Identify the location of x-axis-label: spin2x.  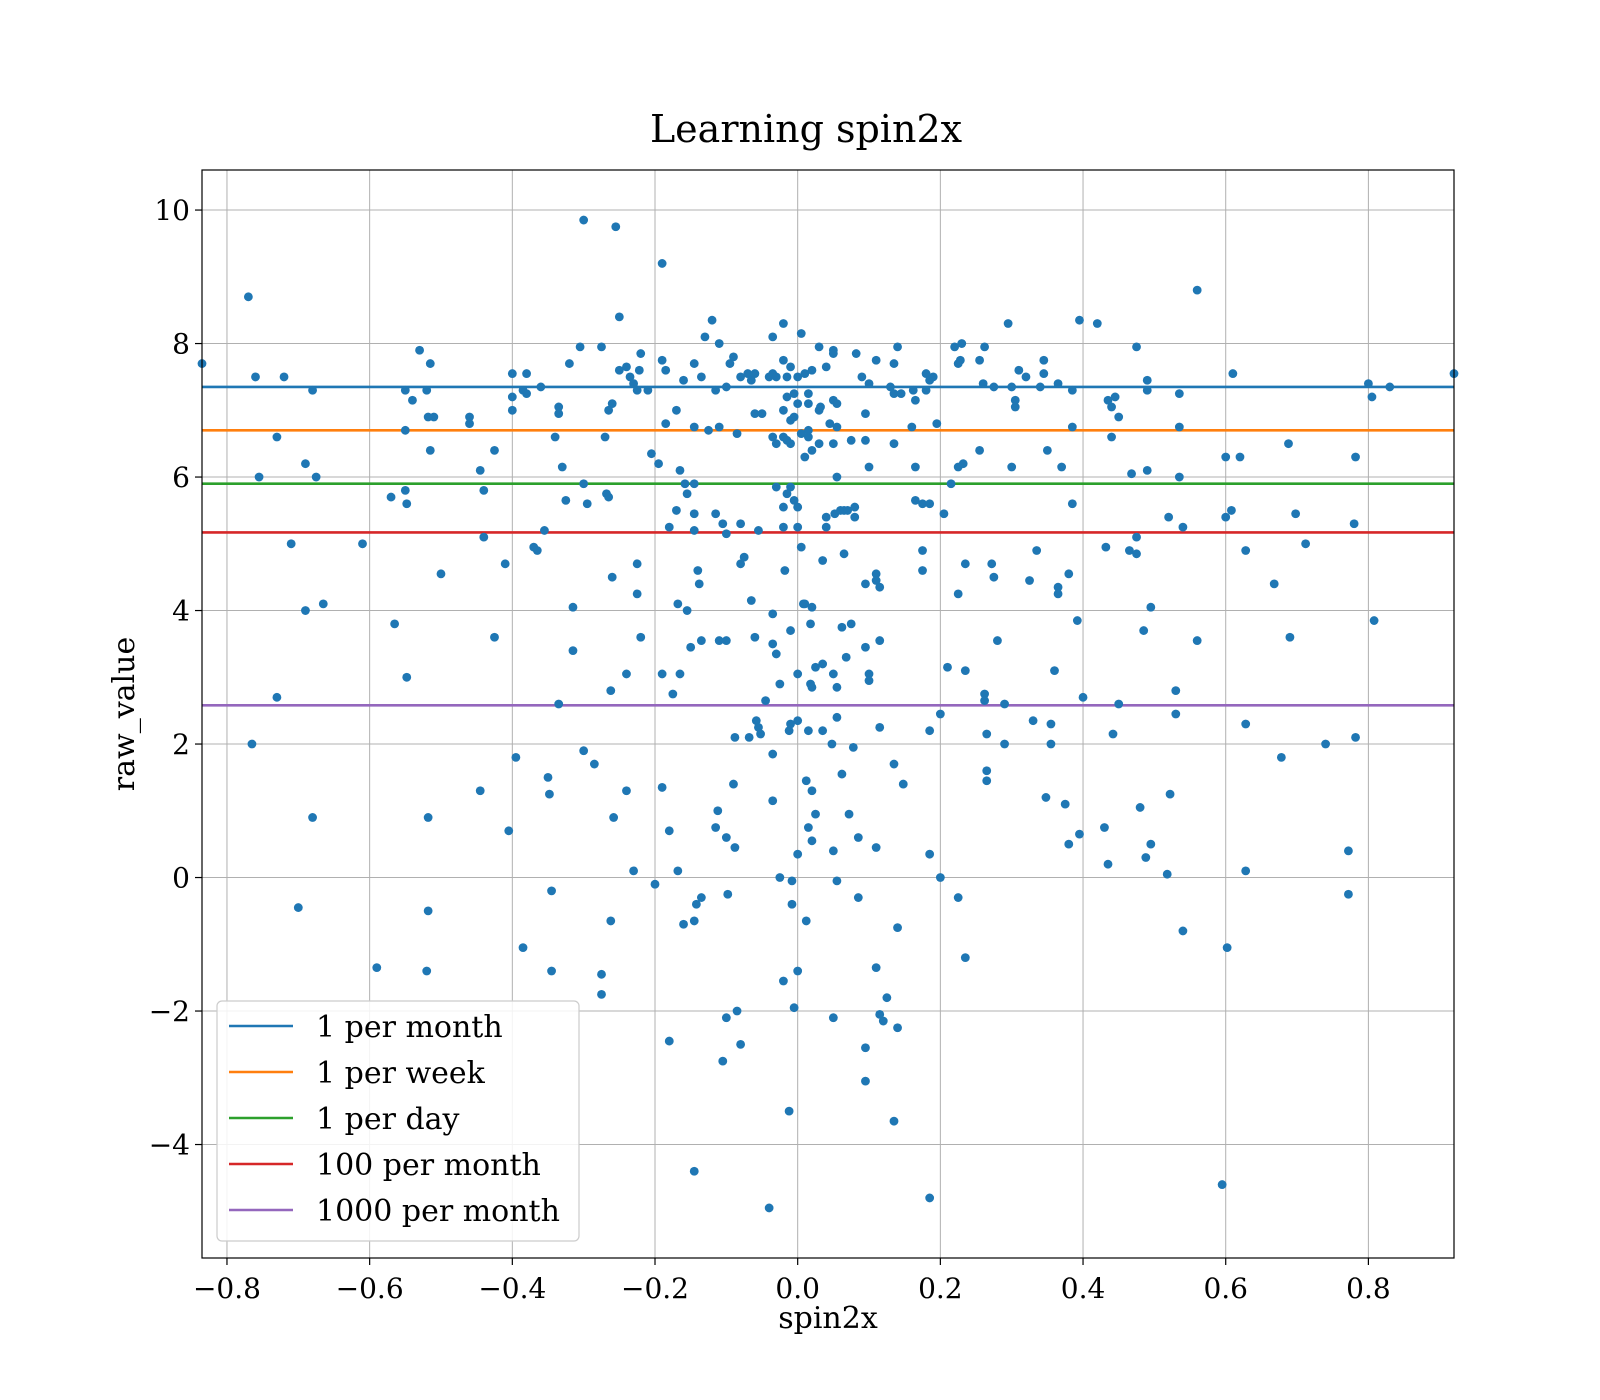
(828, 1318).